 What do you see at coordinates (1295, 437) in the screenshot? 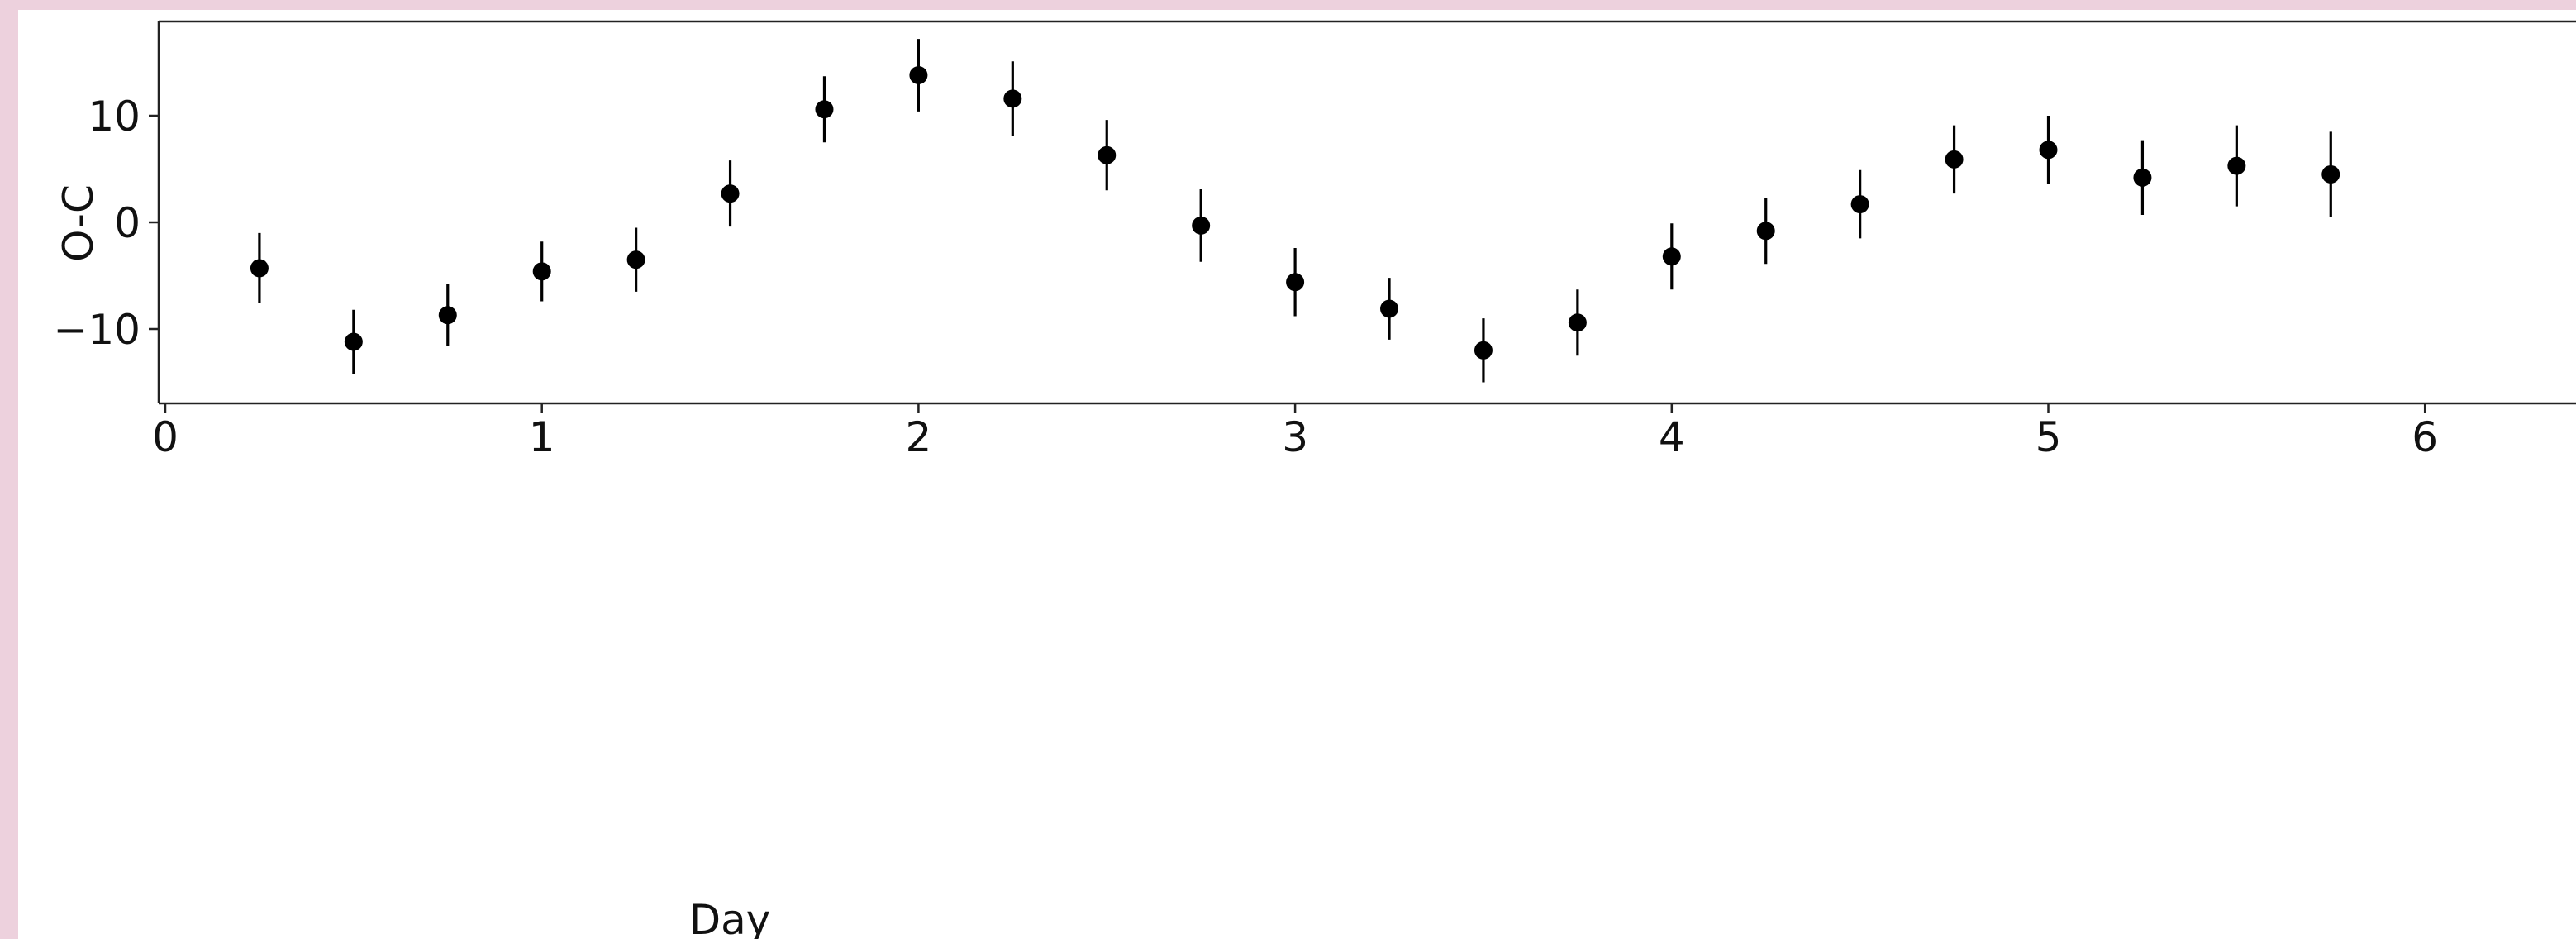
I see `x-tick-label: 3` at bounding box center [1295, 437].